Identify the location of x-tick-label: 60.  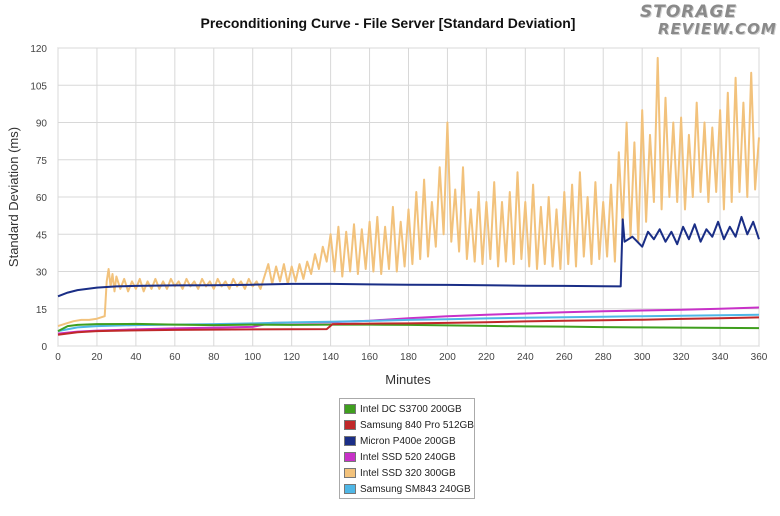
(175, 357).